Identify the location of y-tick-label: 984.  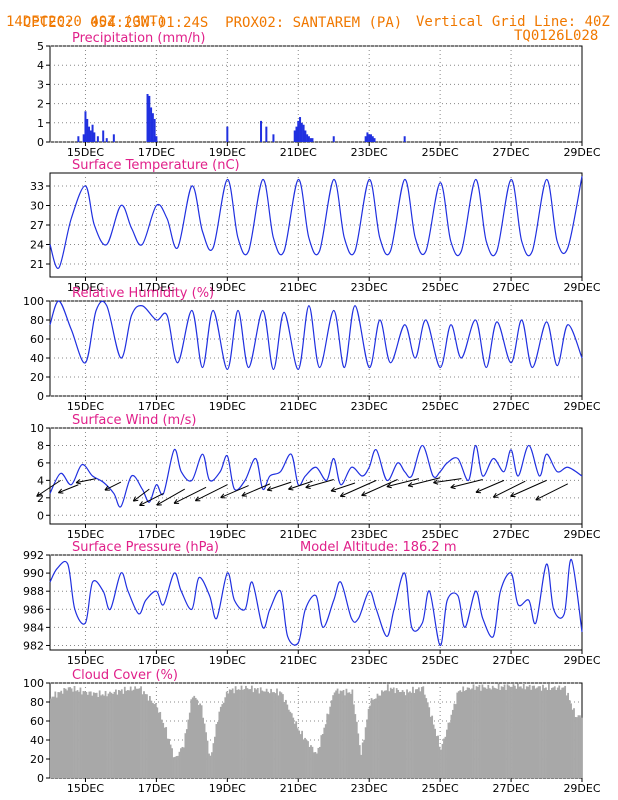
(33, 627).